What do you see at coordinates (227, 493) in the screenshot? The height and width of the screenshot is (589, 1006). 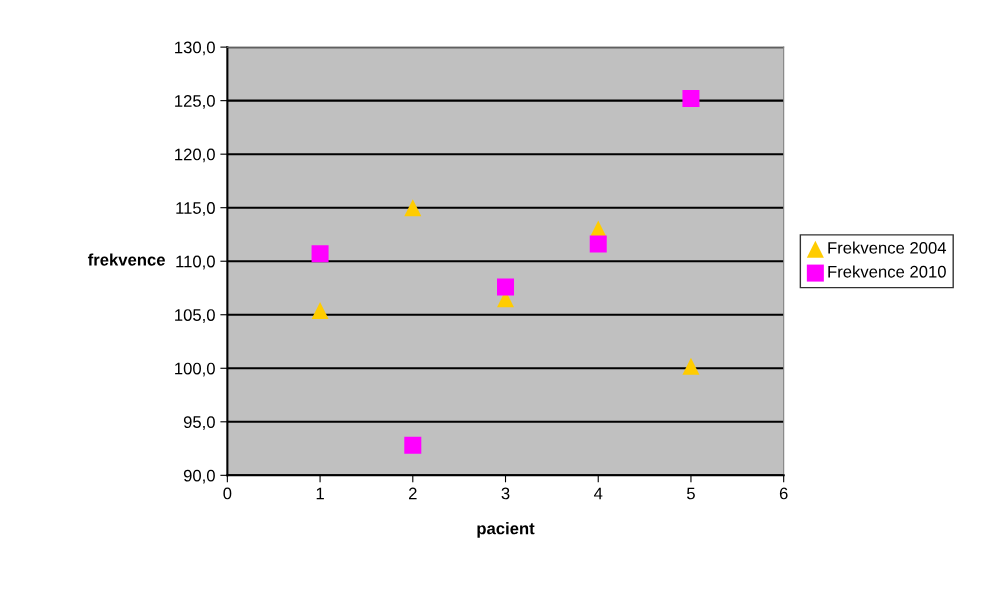 I see `x-tick-label: 0` at bounding box center [227, 493].